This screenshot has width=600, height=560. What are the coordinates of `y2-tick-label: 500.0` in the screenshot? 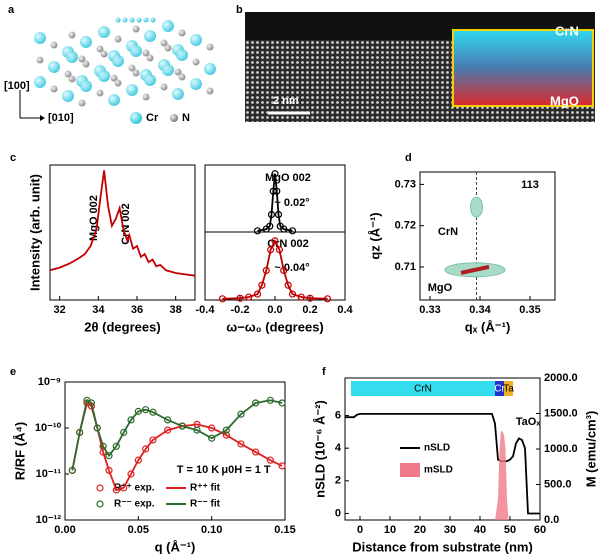 It's located at (558, 484).